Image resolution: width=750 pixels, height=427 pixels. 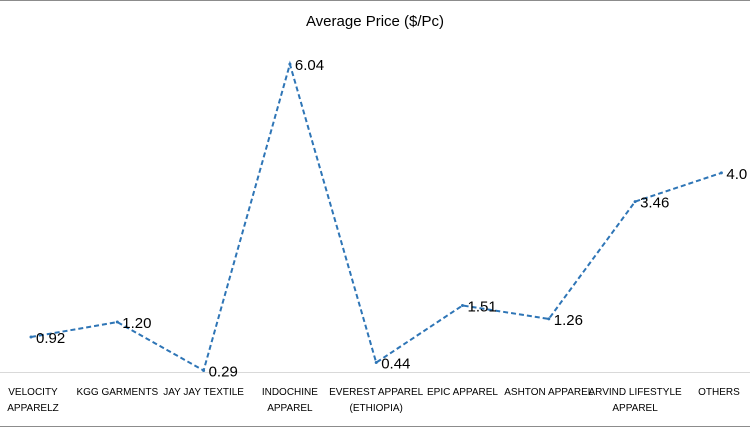 I want to click on x-tick-label: ARVIND LIFESTYLE APPAREL, so click(x=636, y=400).